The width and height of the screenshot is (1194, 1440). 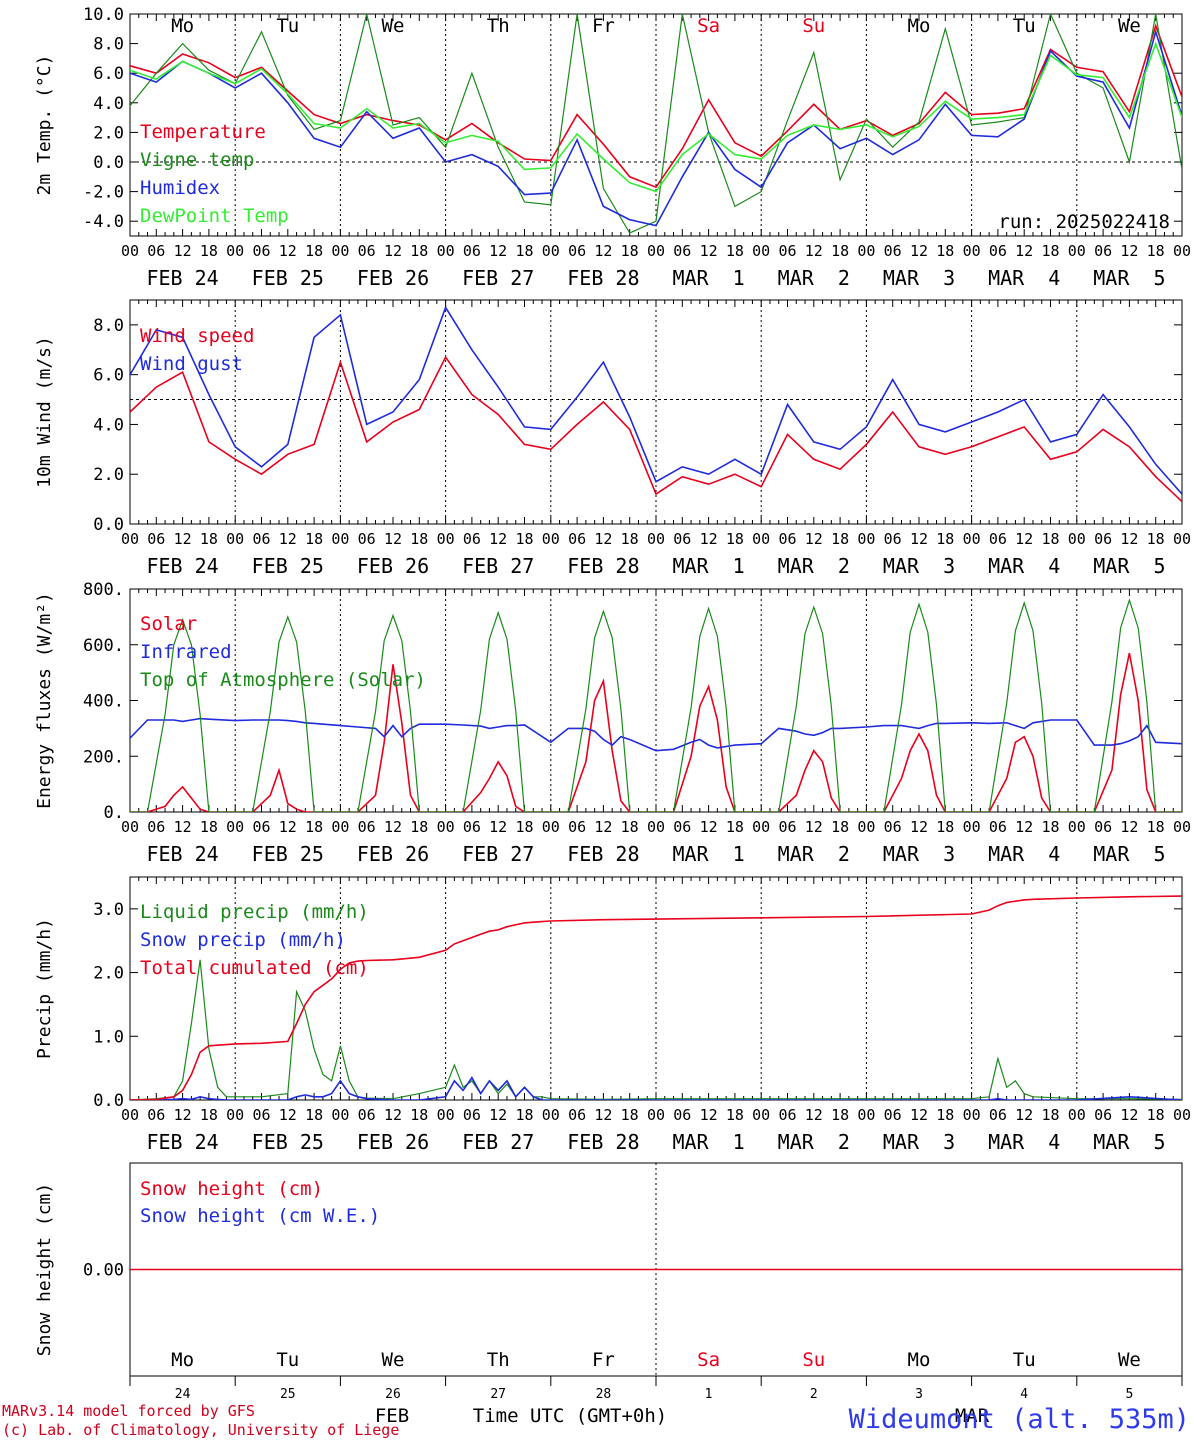 I want to click on legend-entry: Snow height (cm W.E.), so click(x=260, y=1216).